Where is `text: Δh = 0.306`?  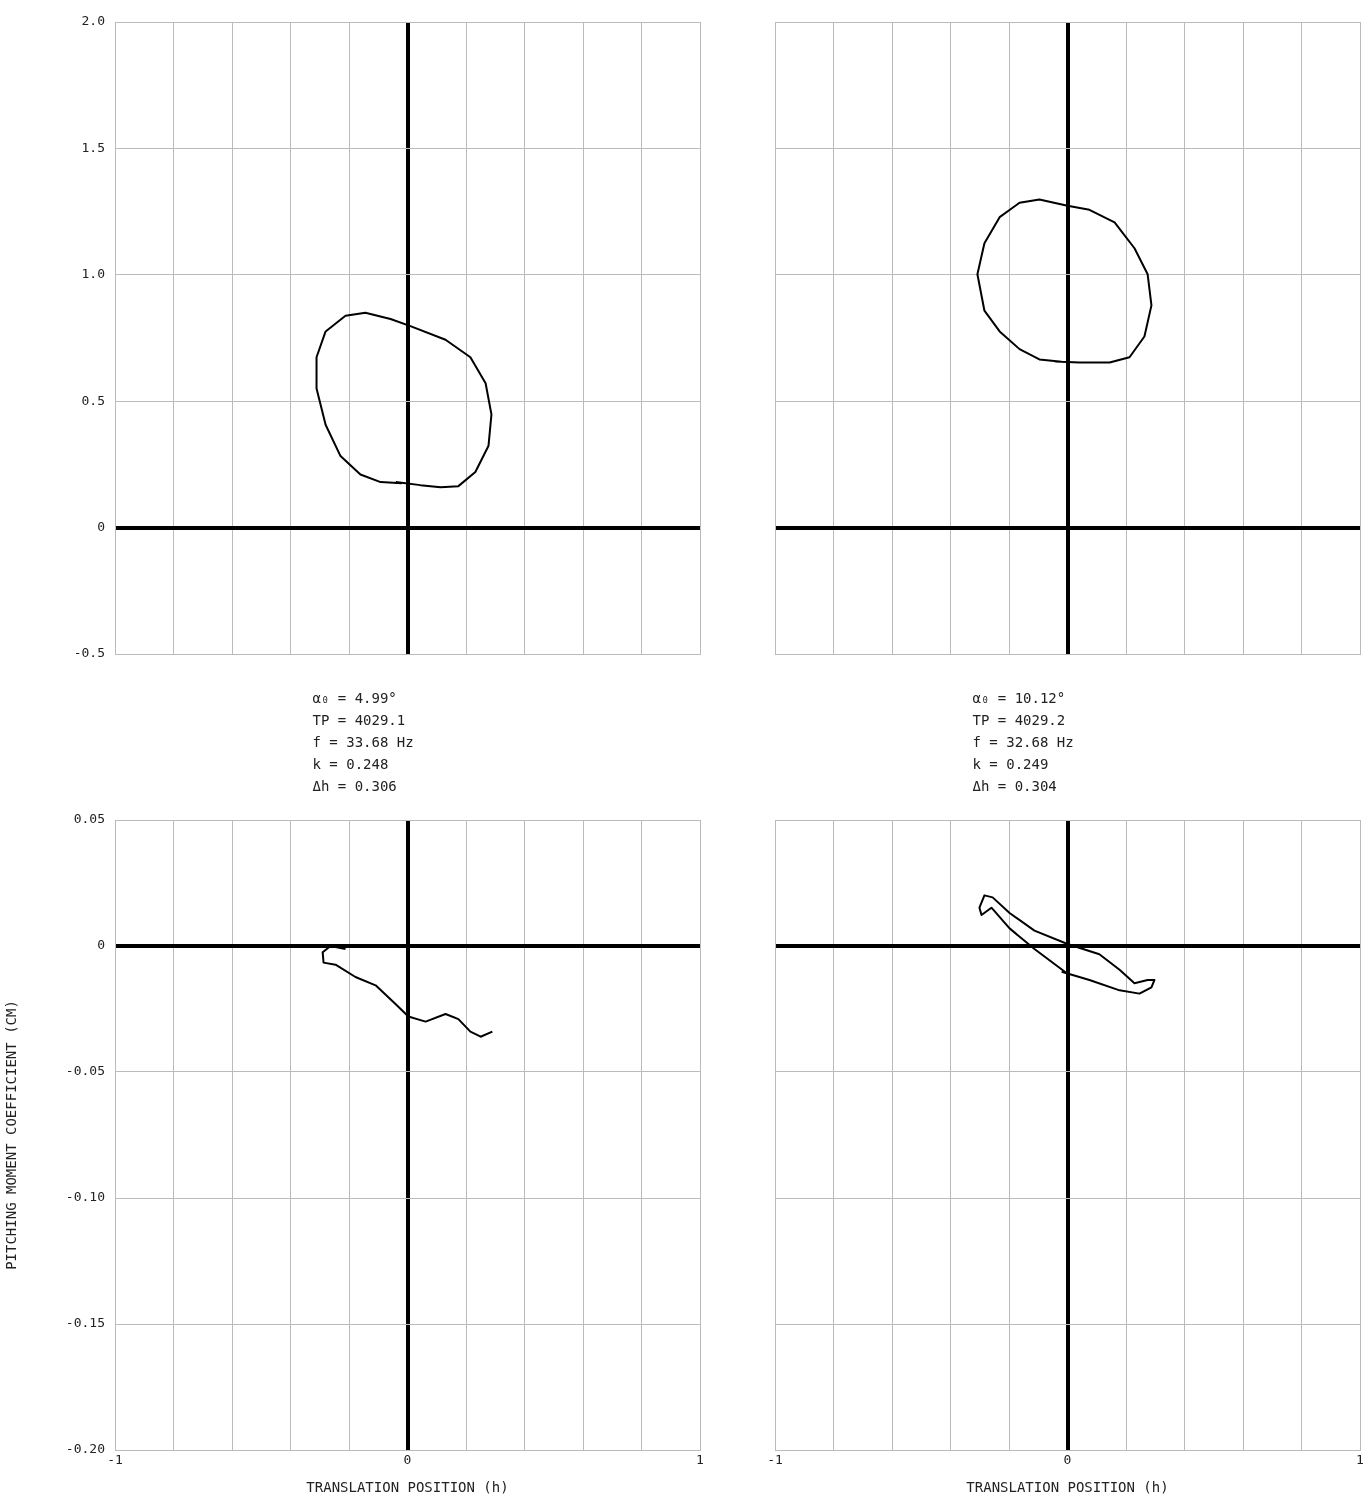
text: Δh = 0.306 is located at coordinates (354, 785).